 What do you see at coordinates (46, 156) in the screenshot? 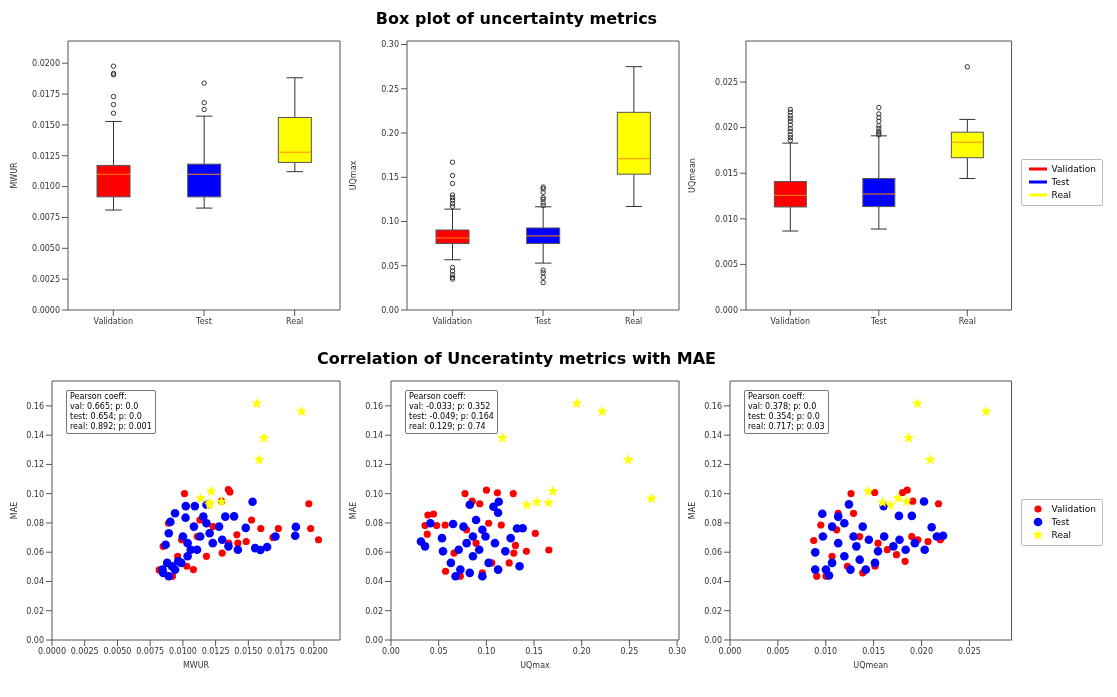
I see `y-tick-label: 0.0125` at bounding box center [46, 156].